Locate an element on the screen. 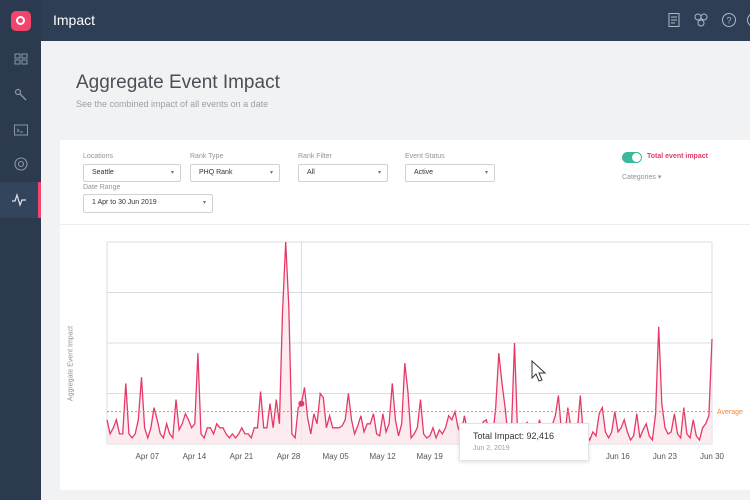  rank-type-value: PHQ Rank is located at coordinates (216, 172).